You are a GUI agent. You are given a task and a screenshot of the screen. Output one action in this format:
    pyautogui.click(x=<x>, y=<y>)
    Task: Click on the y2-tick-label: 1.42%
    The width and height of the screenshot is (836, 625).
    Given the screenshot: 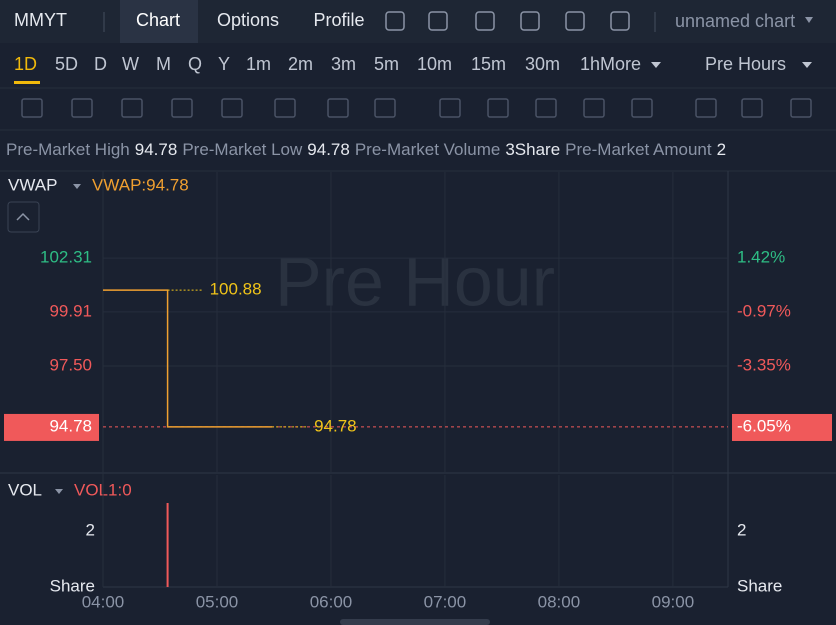 What is the action you would take?
    pyautogui.click(x=761, y=256)
    